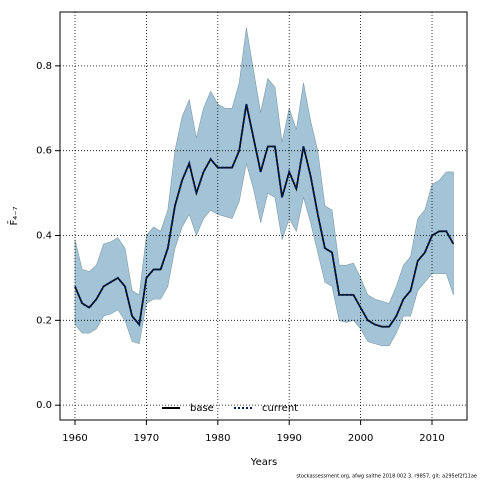  Describe the element at coordinates (44, 236) in the screenshot. I see `y-tick-label: 0.4` at that location.